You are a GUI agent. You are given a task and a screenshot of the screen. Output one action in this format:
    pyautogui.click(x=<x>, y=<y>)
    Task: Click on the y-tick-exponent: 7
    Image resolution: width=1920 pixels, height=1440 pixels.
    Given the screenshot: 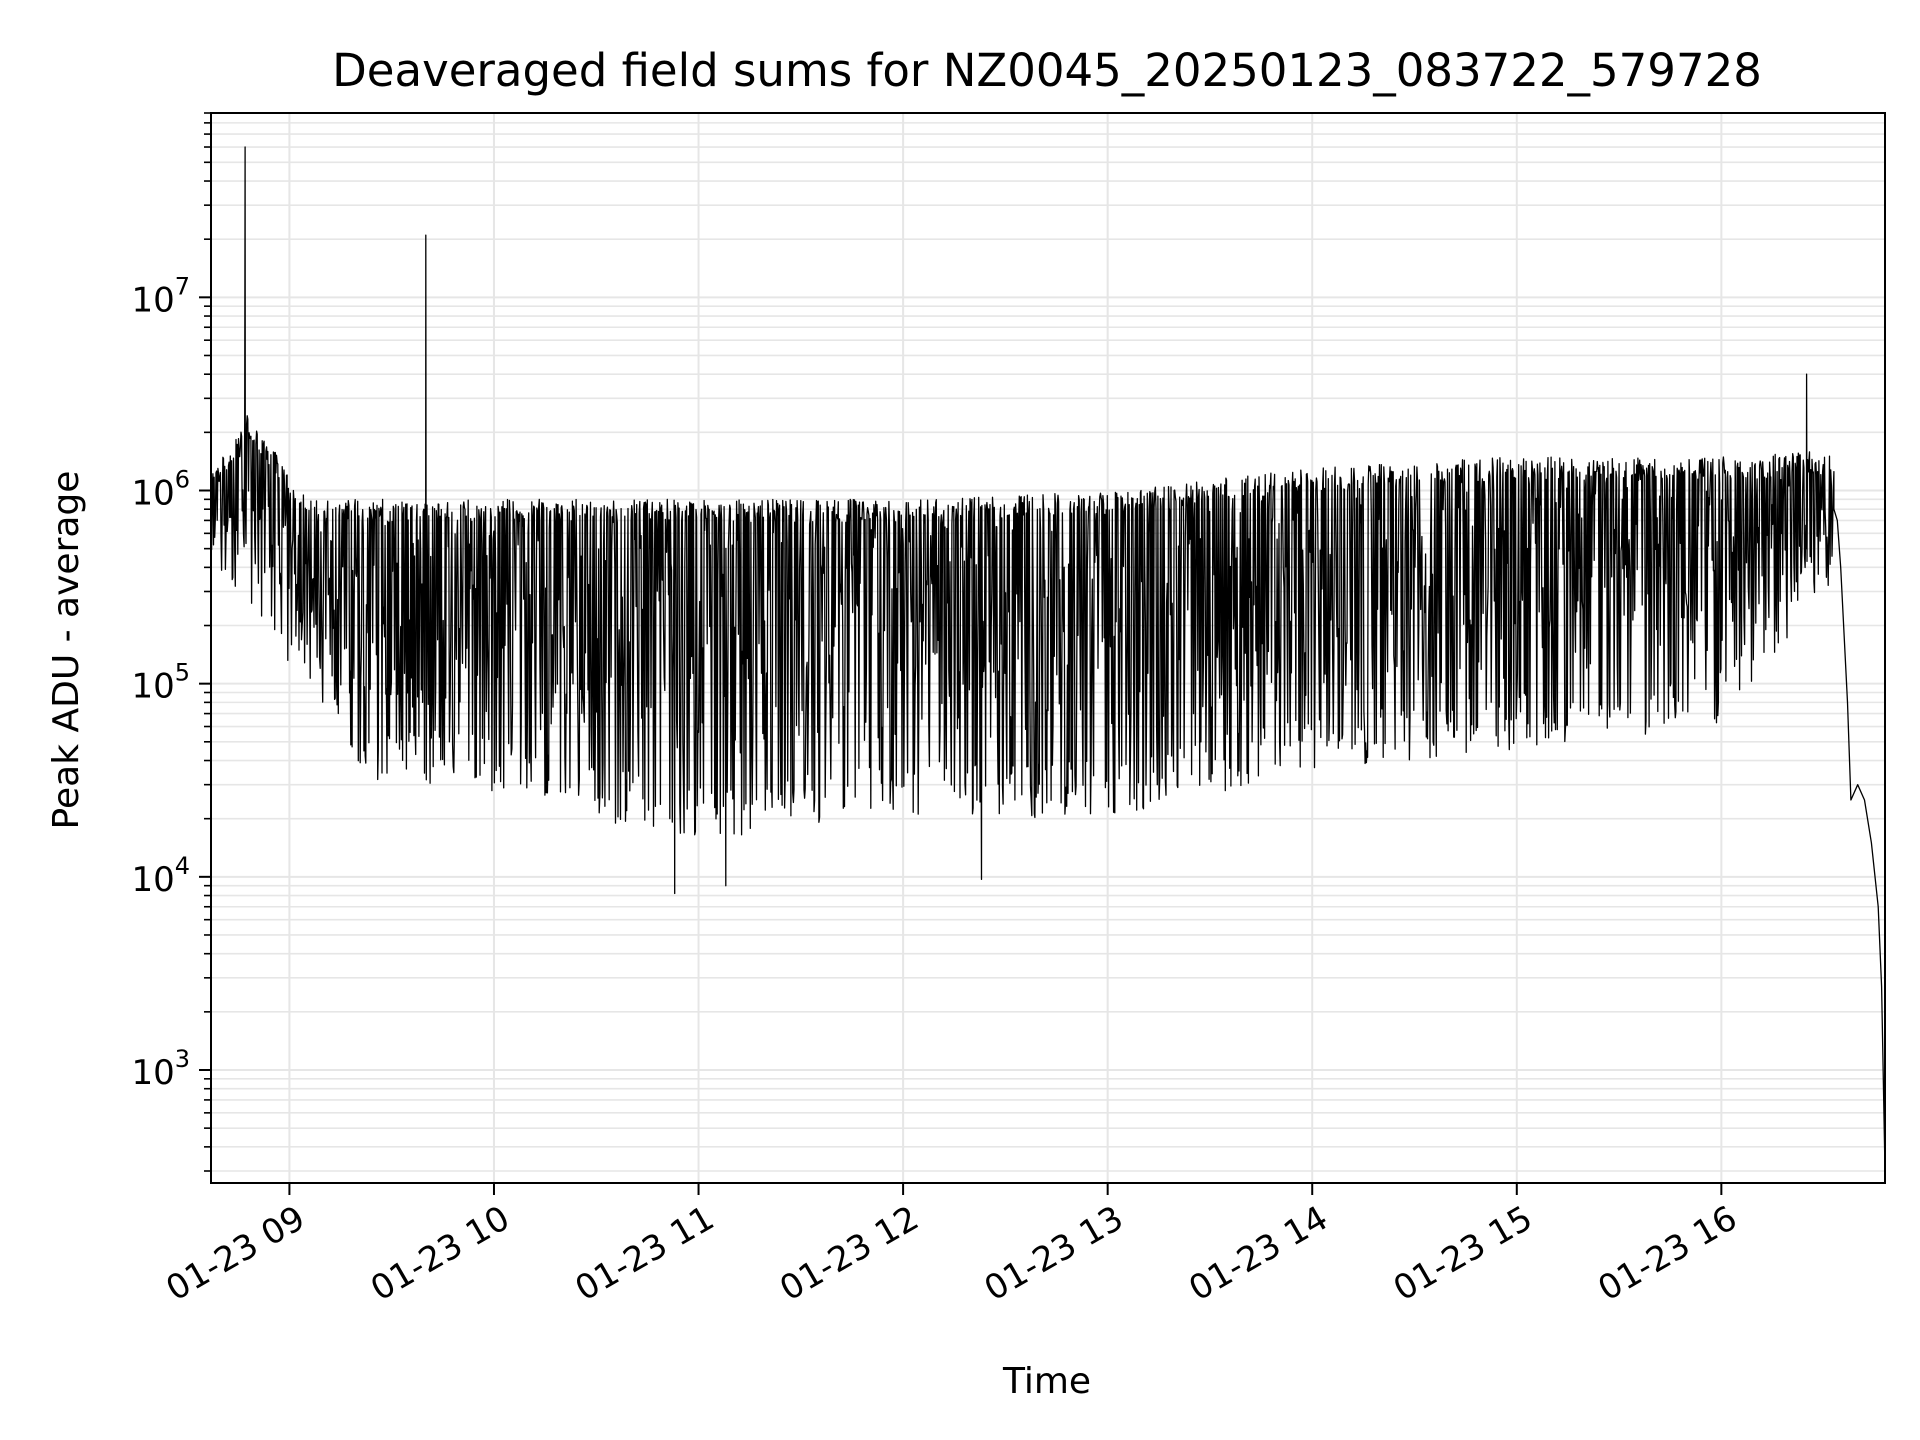 What is the action you would take?
    pyautogui.click(x=182, y=286)
    